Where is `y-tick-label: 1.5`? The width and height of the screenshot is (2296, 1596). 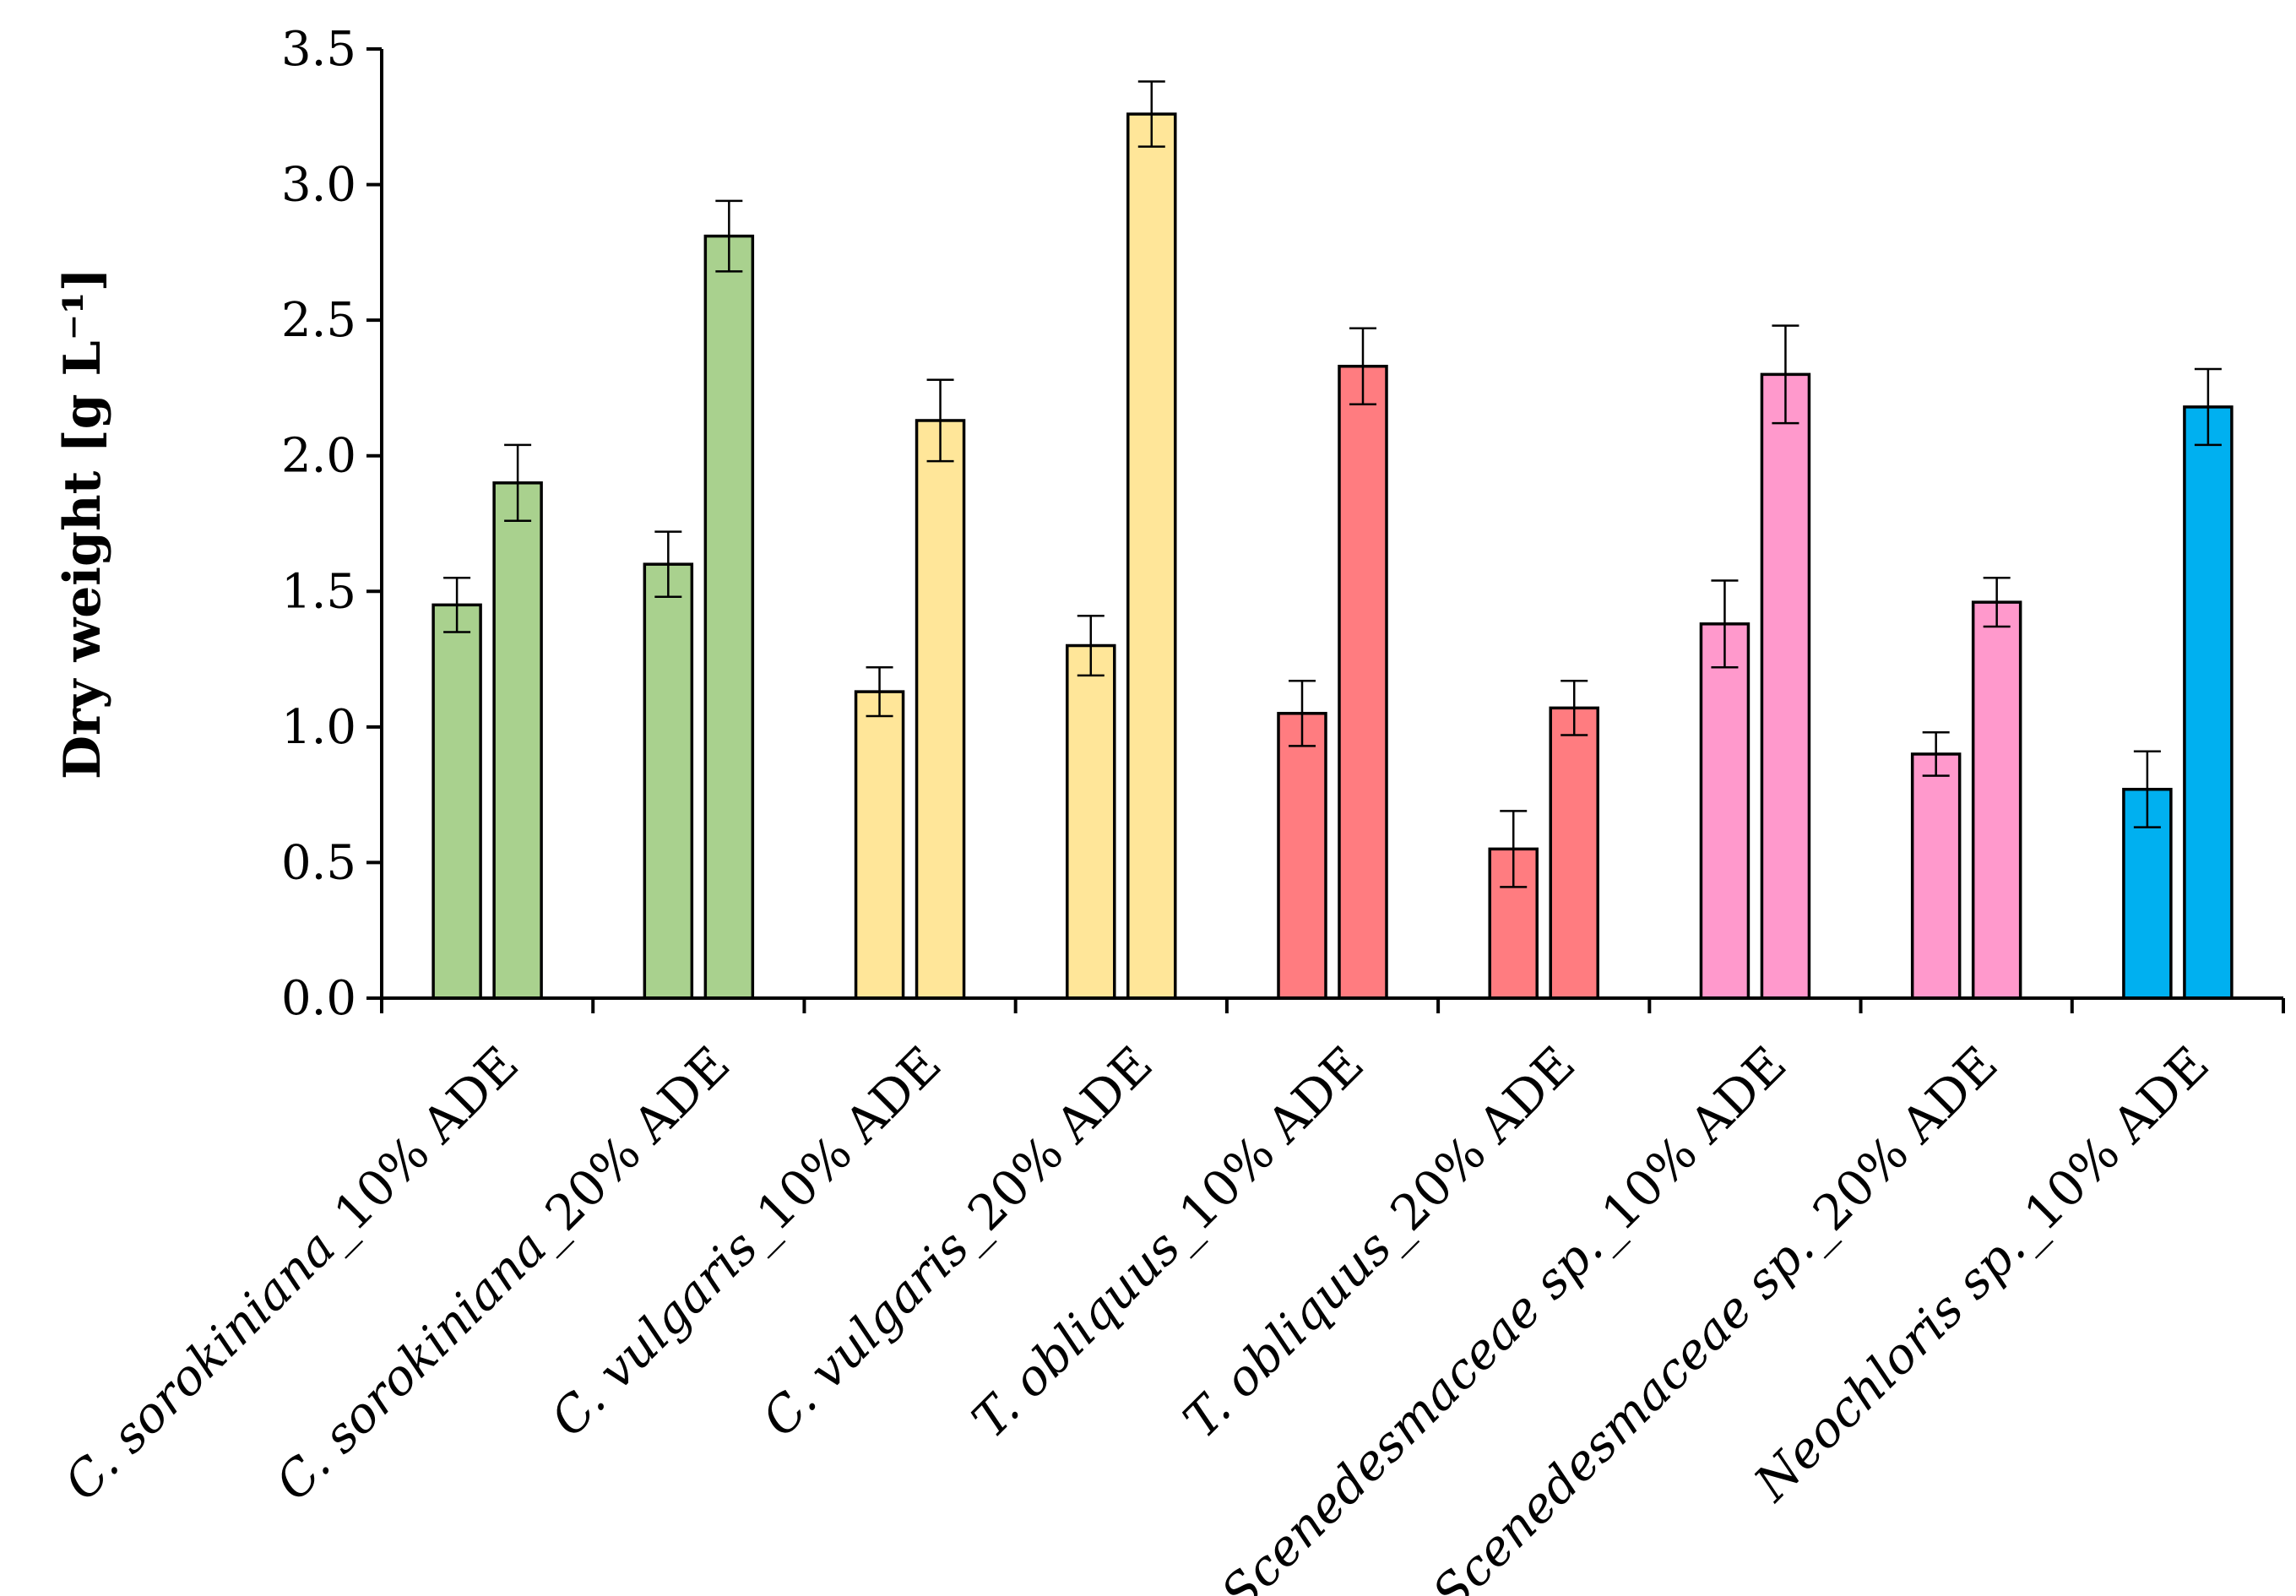 y-tick-label: 1.5 is located at coordinates (318, 591).